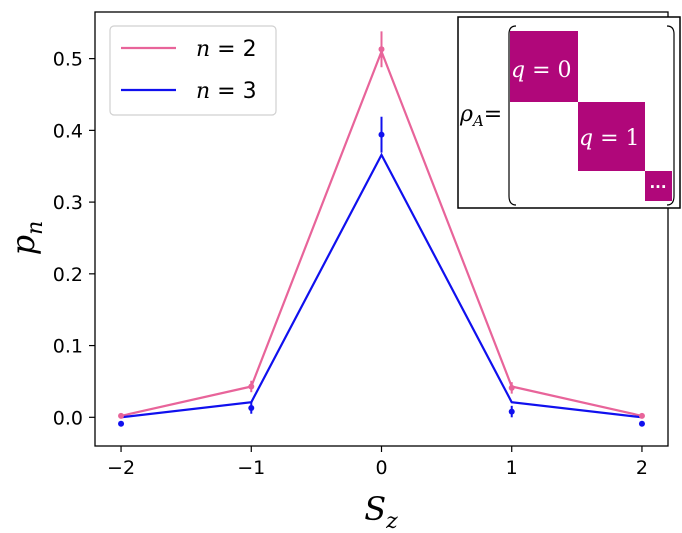  What do you see at coordinates (251, 468) in the screenshot?
I see `x-tick-label: −1` at bounding box center [251, 468].